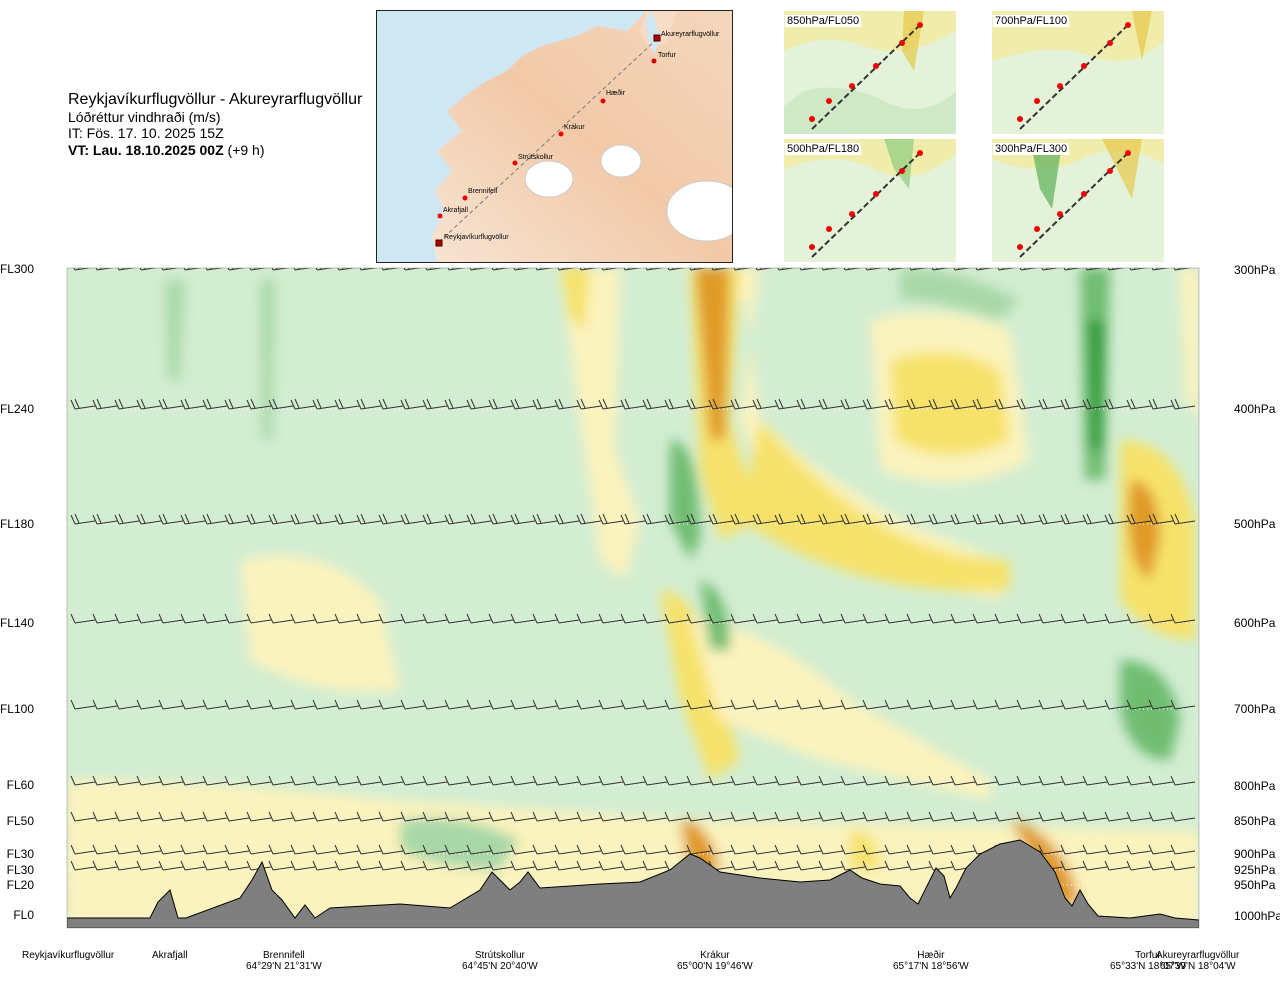 The height and width of the screenshot is (981, 1280). I want to click on place-coord: 65°33'N 18°07'W, so click(1148, 966).